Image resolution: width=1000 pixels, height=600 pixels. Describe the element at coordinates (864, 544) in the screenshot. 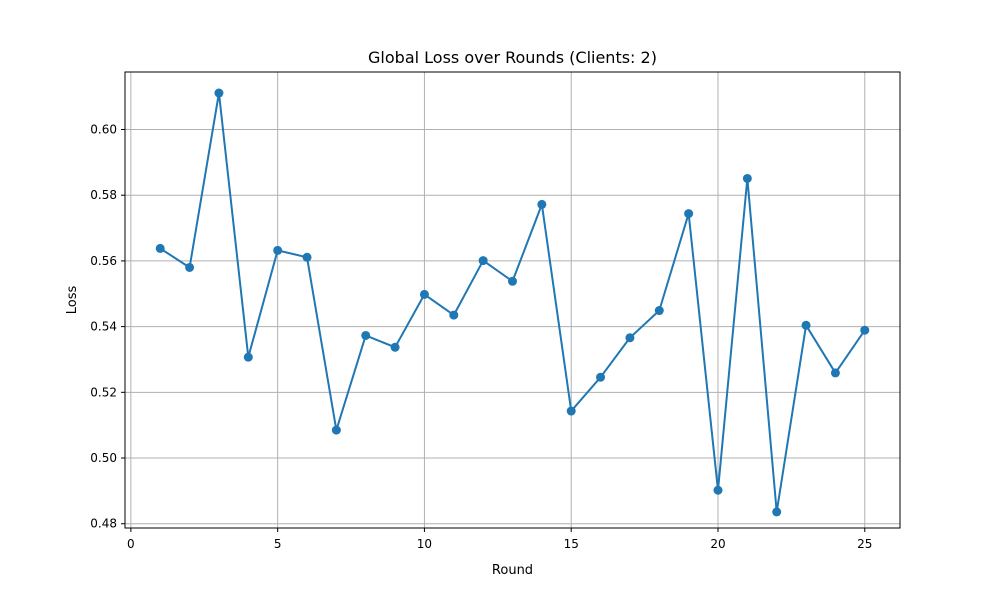

I see `x-tick-label: 25` at that location.